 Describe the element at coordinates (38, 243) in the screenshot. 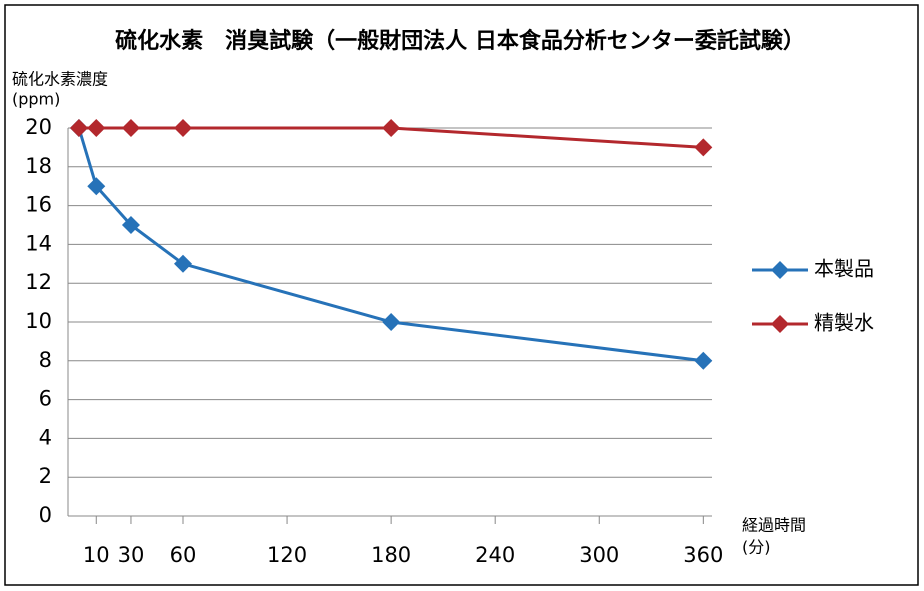

I see `y-tick-label: 14` at that location.